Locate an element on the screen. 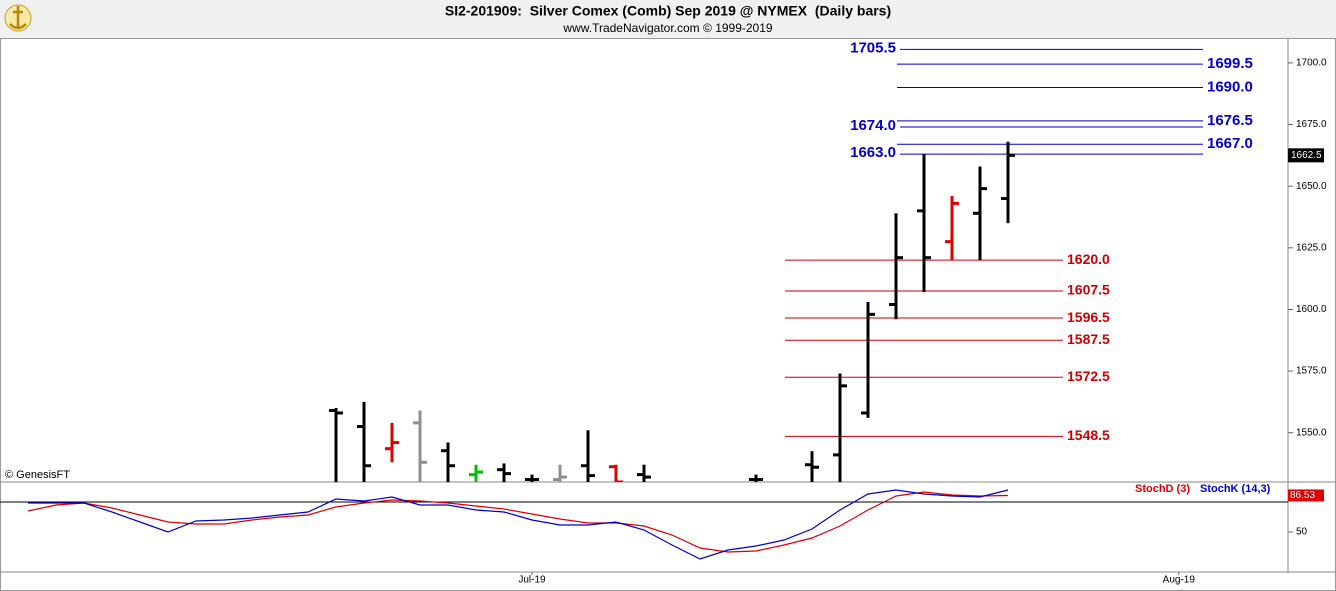 The width and height of the screenshot is (1336, 591). y2-tick-label: 50 is located at coordinates (1302, 532).